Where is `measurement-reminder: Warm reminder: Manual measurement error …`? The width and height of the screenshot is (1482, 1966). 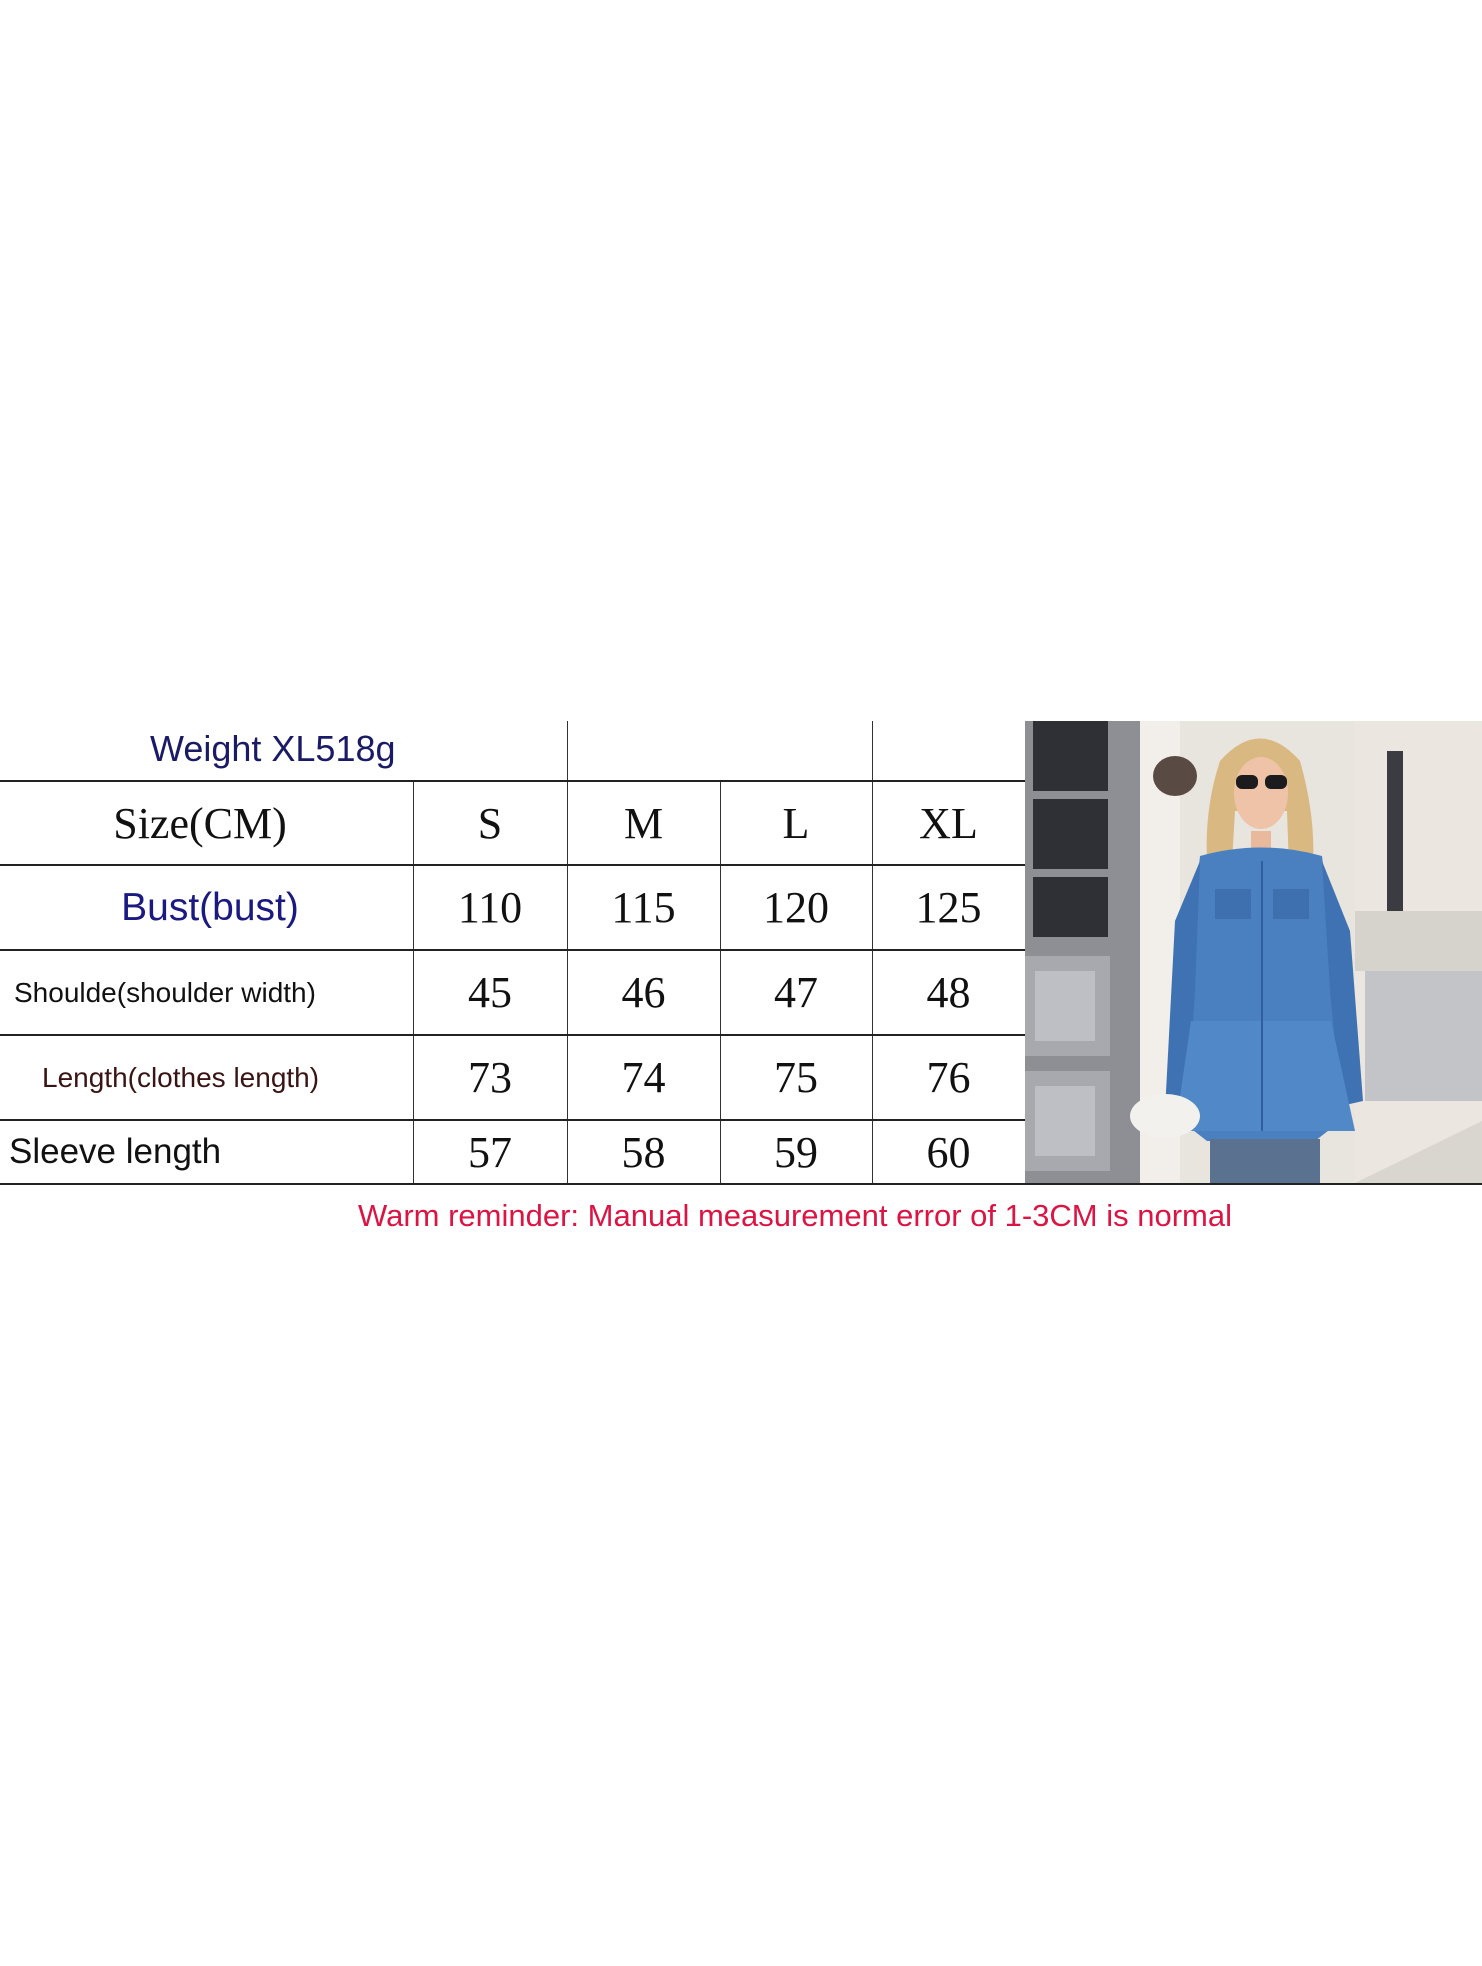 measurement-reminder: Warm reminder: Manual measurement error … is located at coordinates (795, 1215).